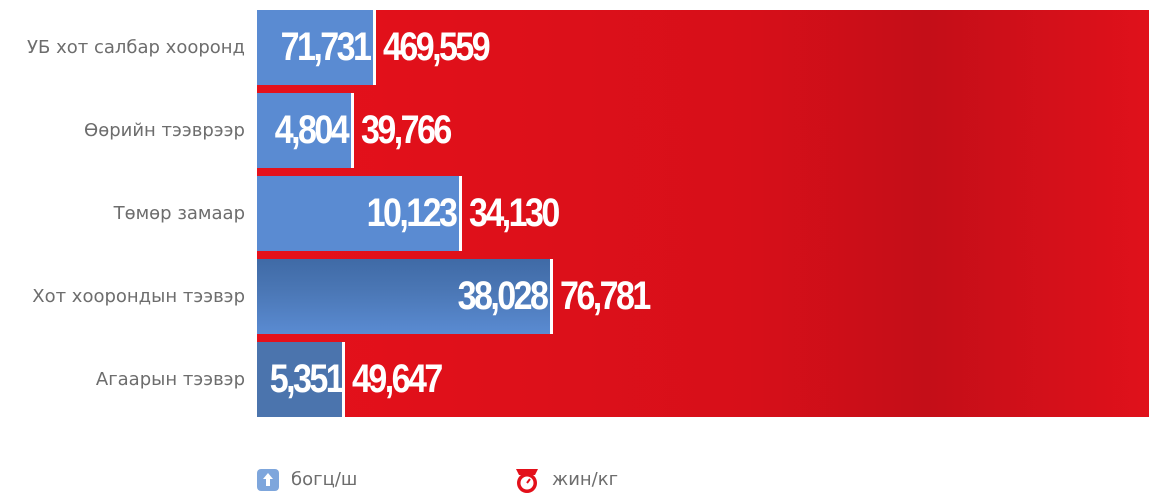  I want to click on weight-segment: 76,781, so click(612, 296).